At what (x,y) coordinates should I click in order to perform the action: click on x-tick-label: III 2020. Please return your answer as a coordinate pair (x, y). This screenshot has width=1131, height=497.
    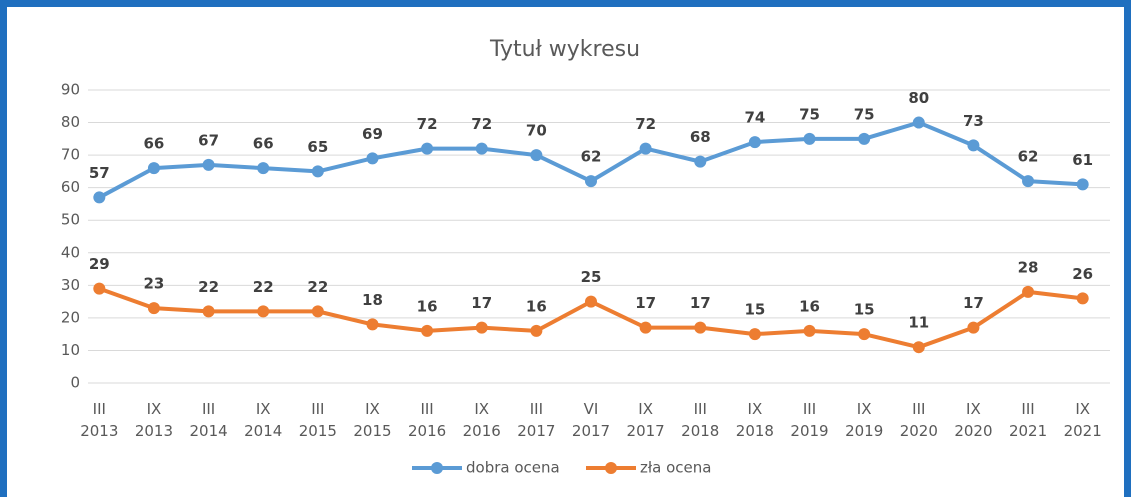
    Looking at the image, I should click on (918, 420).